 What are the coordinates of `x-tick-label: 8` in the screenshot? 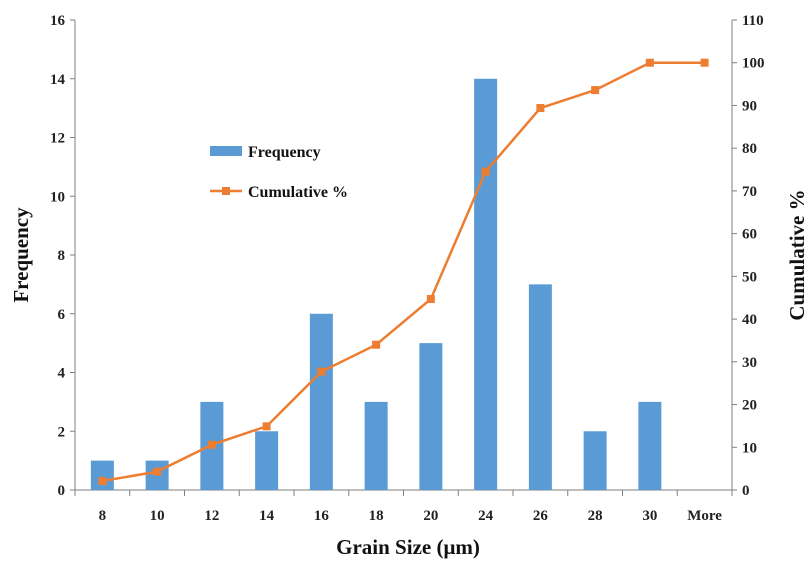 It's located at (103, 516).